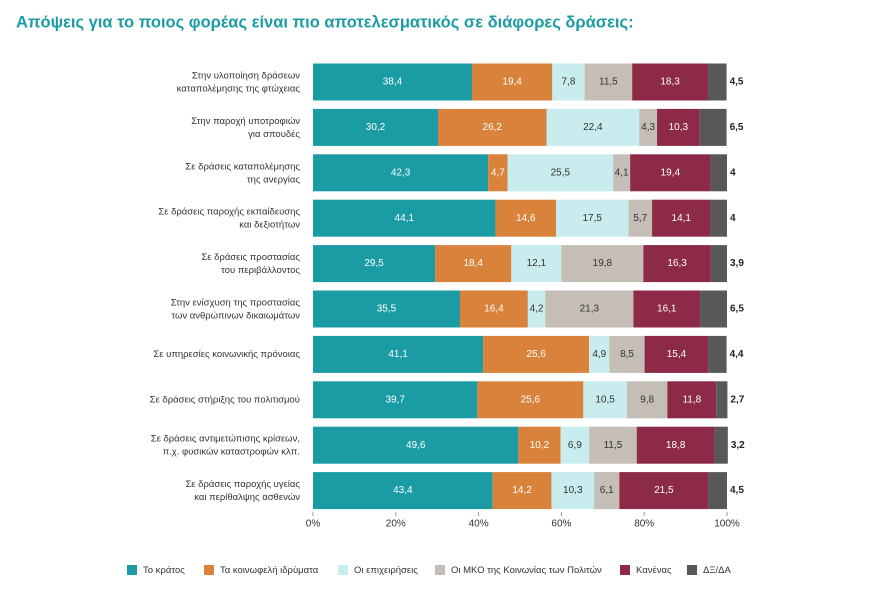 The height and width of the screenshot is (615, 880). I want to click on value-label: 14,1, so click(682, 218).